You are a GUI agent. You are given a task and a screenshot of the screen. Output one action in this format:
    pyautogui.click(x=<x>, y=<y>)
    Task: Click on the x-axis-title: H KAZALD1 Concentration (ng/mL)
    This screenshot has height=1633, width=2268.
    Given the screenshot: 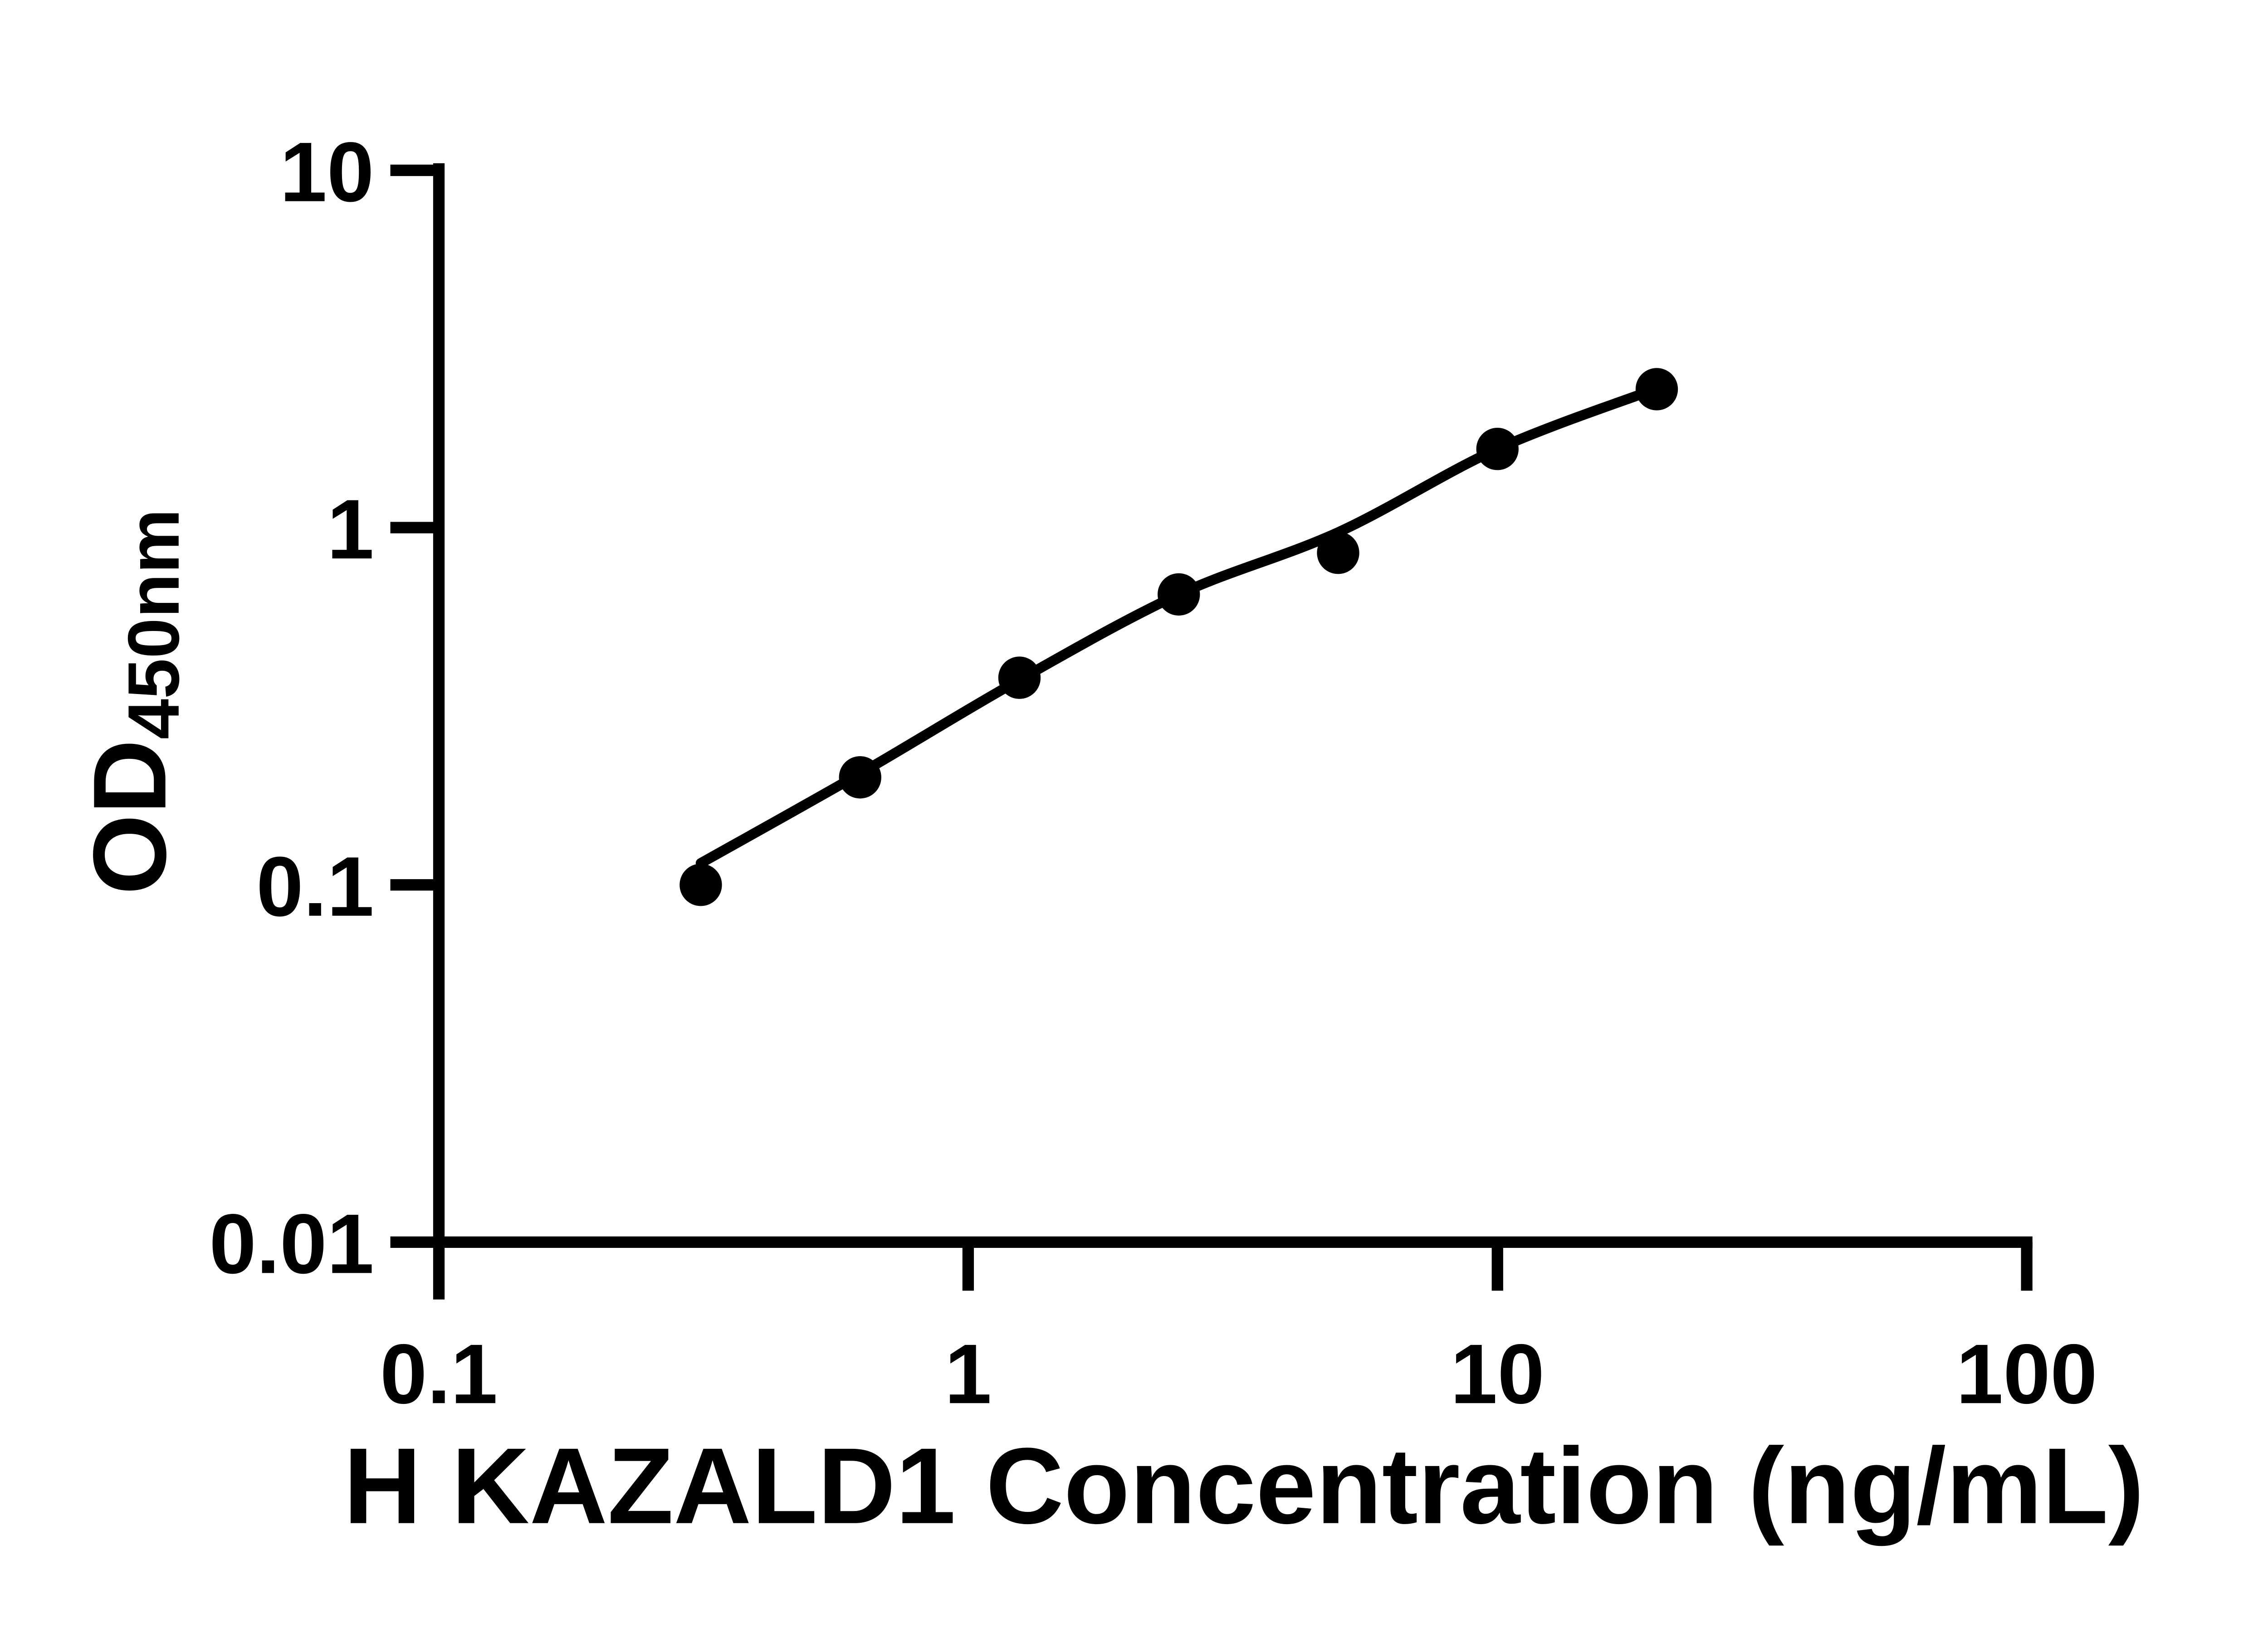 What is the action you would take?
    pyautogui.click(x=1243, y=1486)
    